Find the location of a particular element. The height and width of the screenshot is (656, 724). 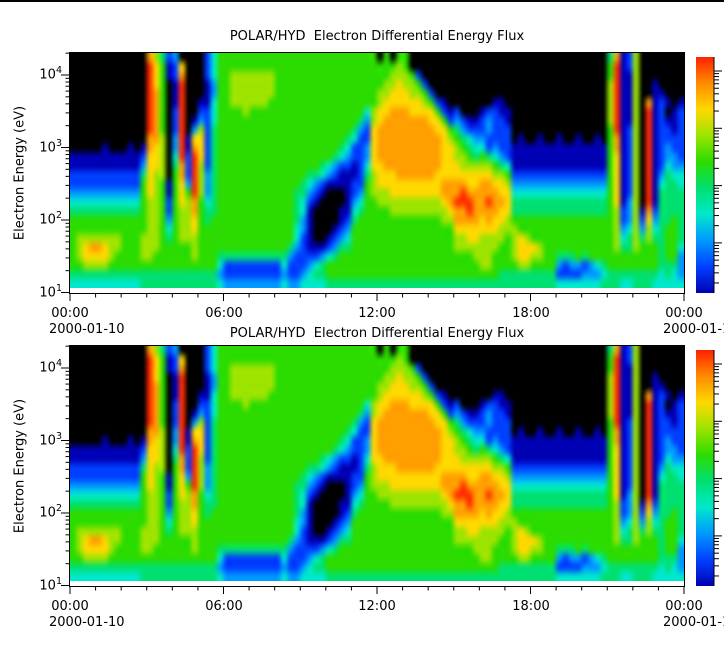

y-tick-1e3-panel-1: 10³ is located at coordinates (50, 147).